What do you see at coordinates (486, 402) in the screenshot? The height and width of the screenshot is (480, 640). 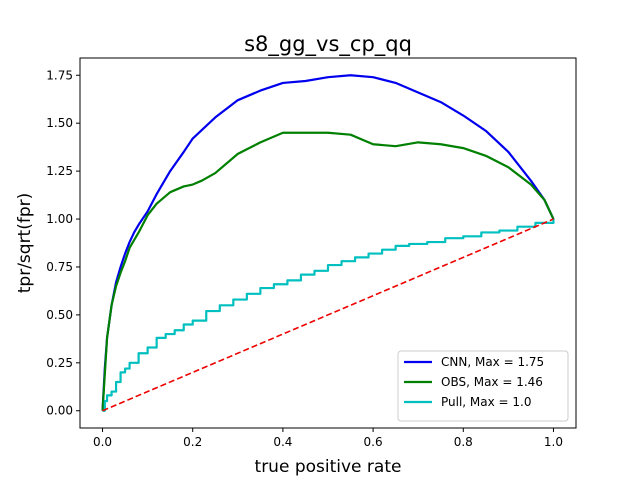 I see `legend-label: Pull, Max = 1.0` at bounding box center [486, 402].